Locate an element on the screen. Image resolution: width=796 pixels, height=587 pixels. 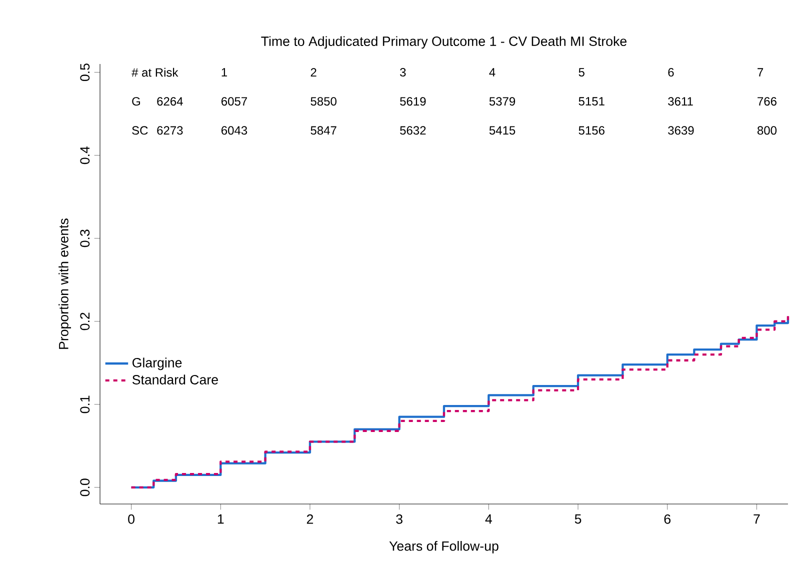
annotation: 6264 is located at coordinates (170, 101).